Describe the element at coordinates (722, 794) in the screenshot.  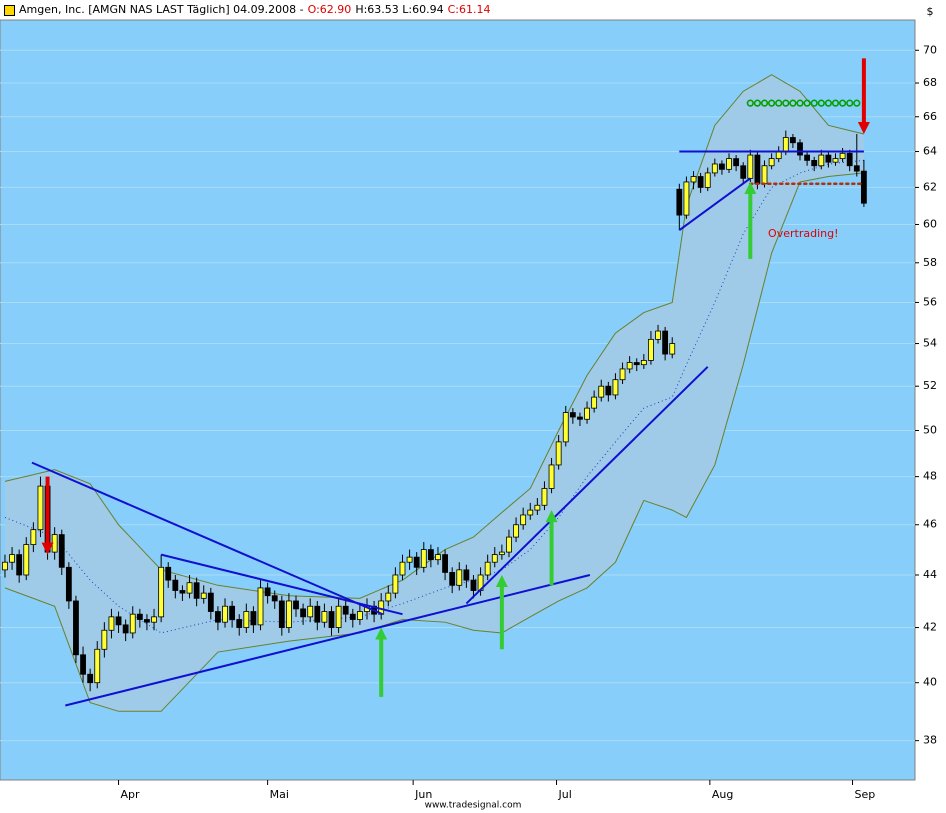
I see `x-tick-label: Aug` at that location.